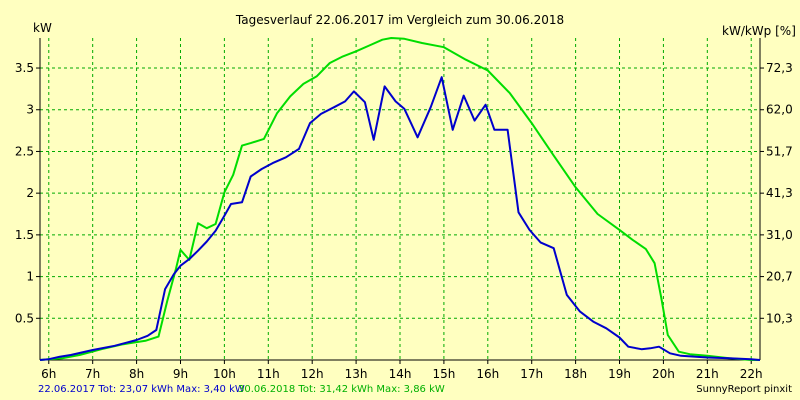 The image size is (800, 400). What do you see at coordinates (24, 151) in the screenshot?
I see `y-tick-label-left: 2.5` at bounding box center [24, 151].